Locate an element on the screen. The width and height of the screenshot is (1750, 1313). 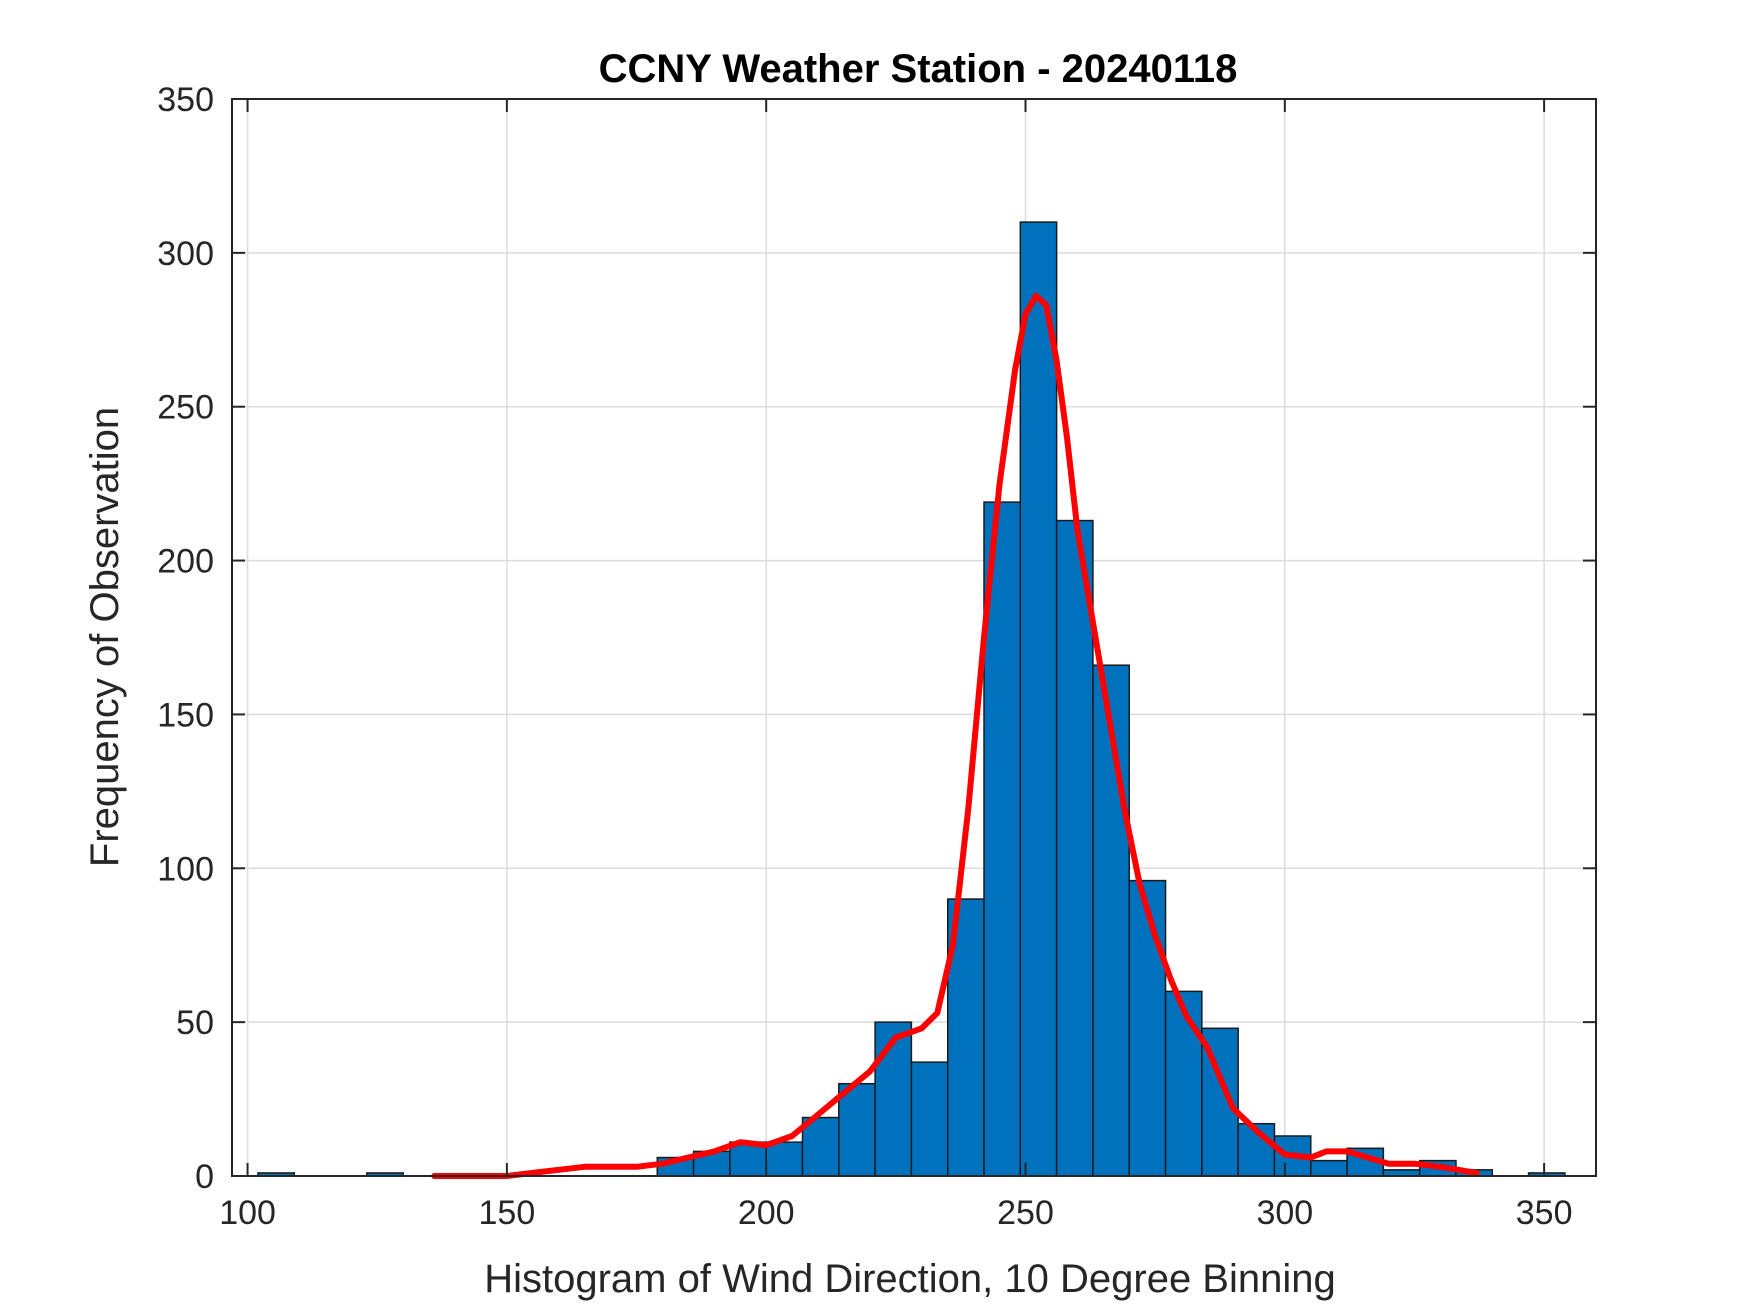
y-tick-label: 100 is located at coordinates (185, 869).